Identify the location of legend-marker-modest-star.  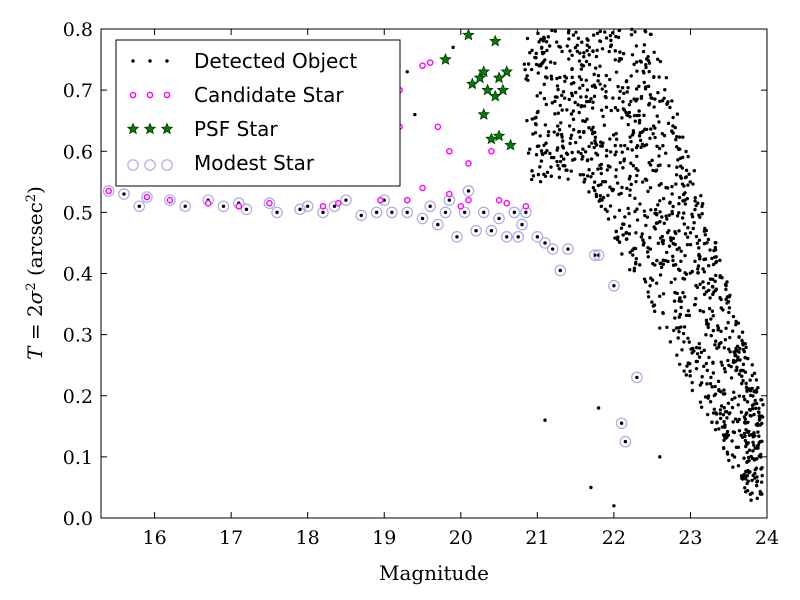
(150, 165).